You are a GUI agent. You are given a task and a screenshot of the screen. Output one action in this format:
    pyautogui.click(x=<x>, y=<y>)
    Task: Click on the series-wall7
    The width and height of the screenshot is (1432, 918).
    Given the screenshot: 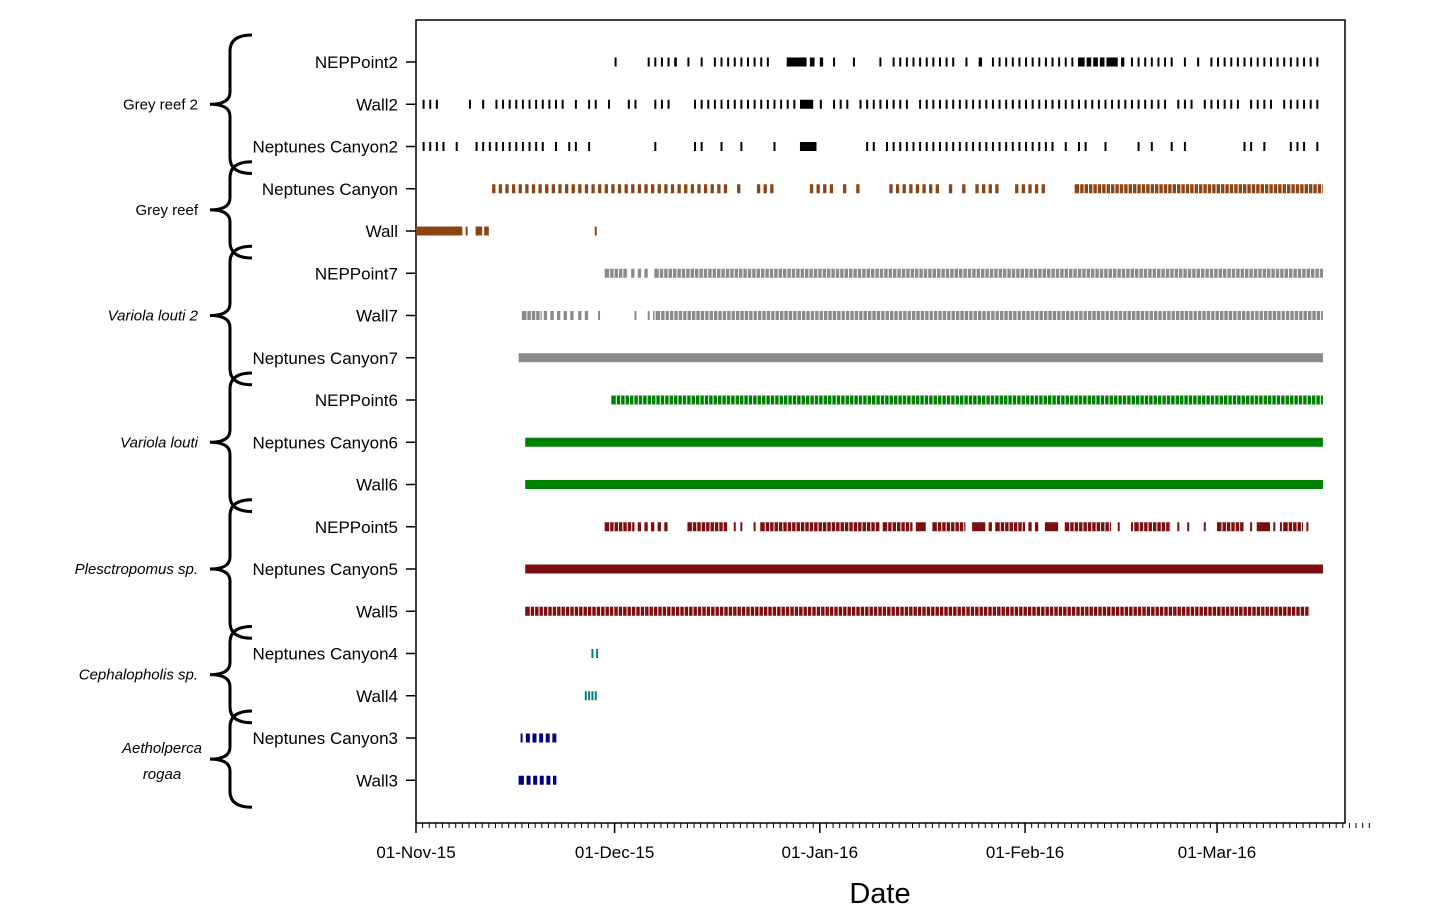 What is the action you would take?
    pyautogui.click(x=922, y=315)
    